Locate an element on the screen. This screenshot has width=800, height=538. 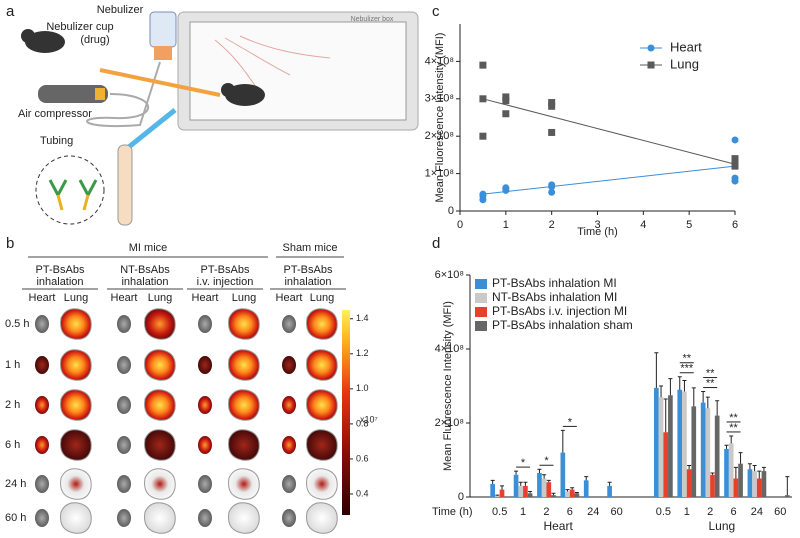
organ-label: Lung is located at coordinates (160, 298).